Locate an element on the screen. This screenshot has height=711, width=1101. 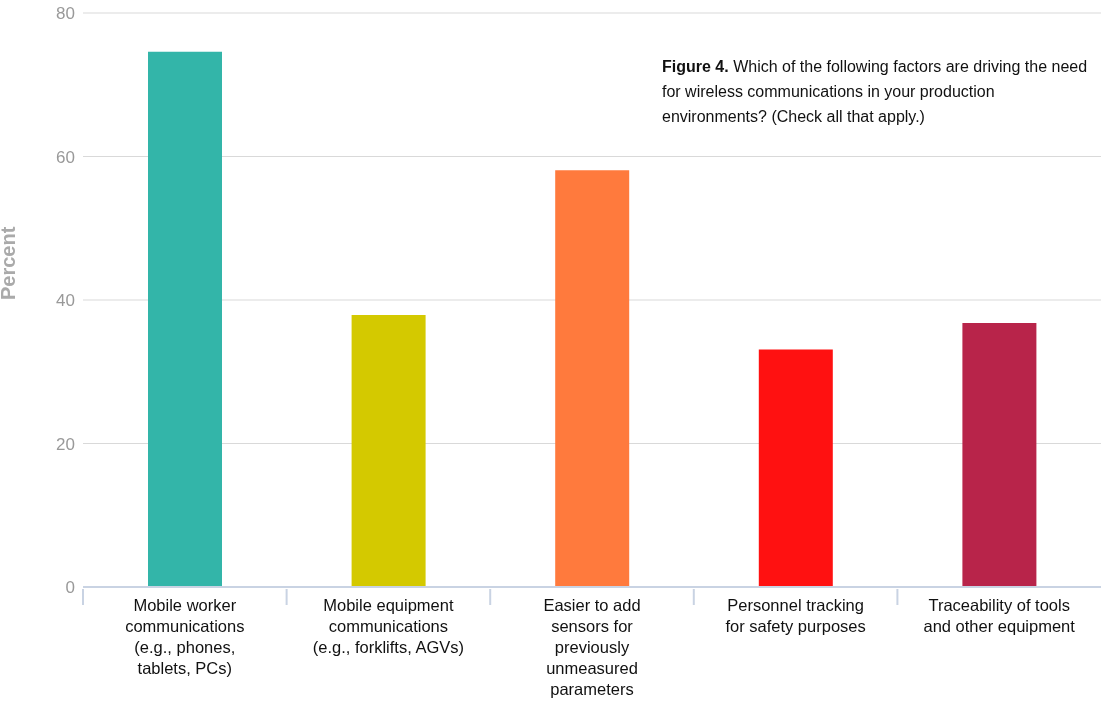
y-tick-label: 20 is located at coordinates (65, 444).